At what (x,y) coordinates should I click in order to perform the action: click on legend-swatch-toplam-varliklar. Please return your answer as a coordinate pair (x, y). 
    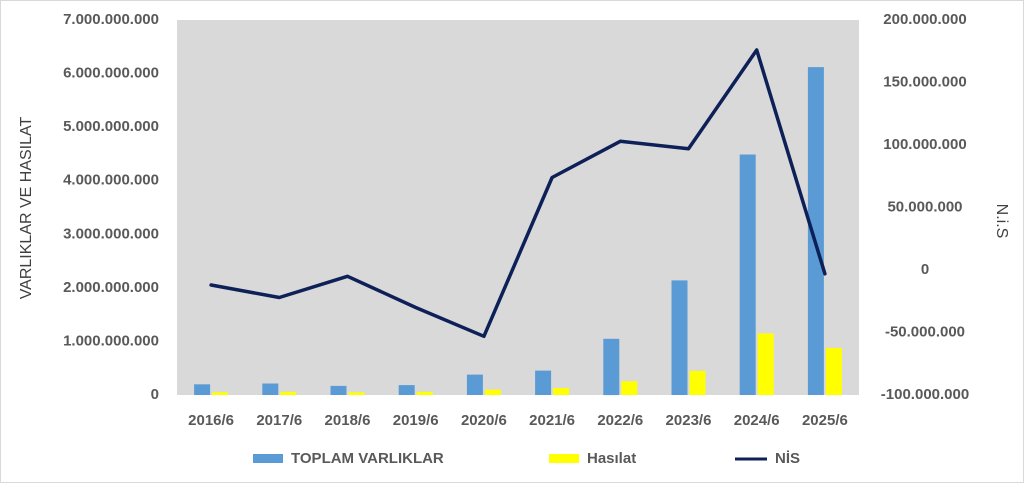
    Looking at the image, I should click on (268, 458).